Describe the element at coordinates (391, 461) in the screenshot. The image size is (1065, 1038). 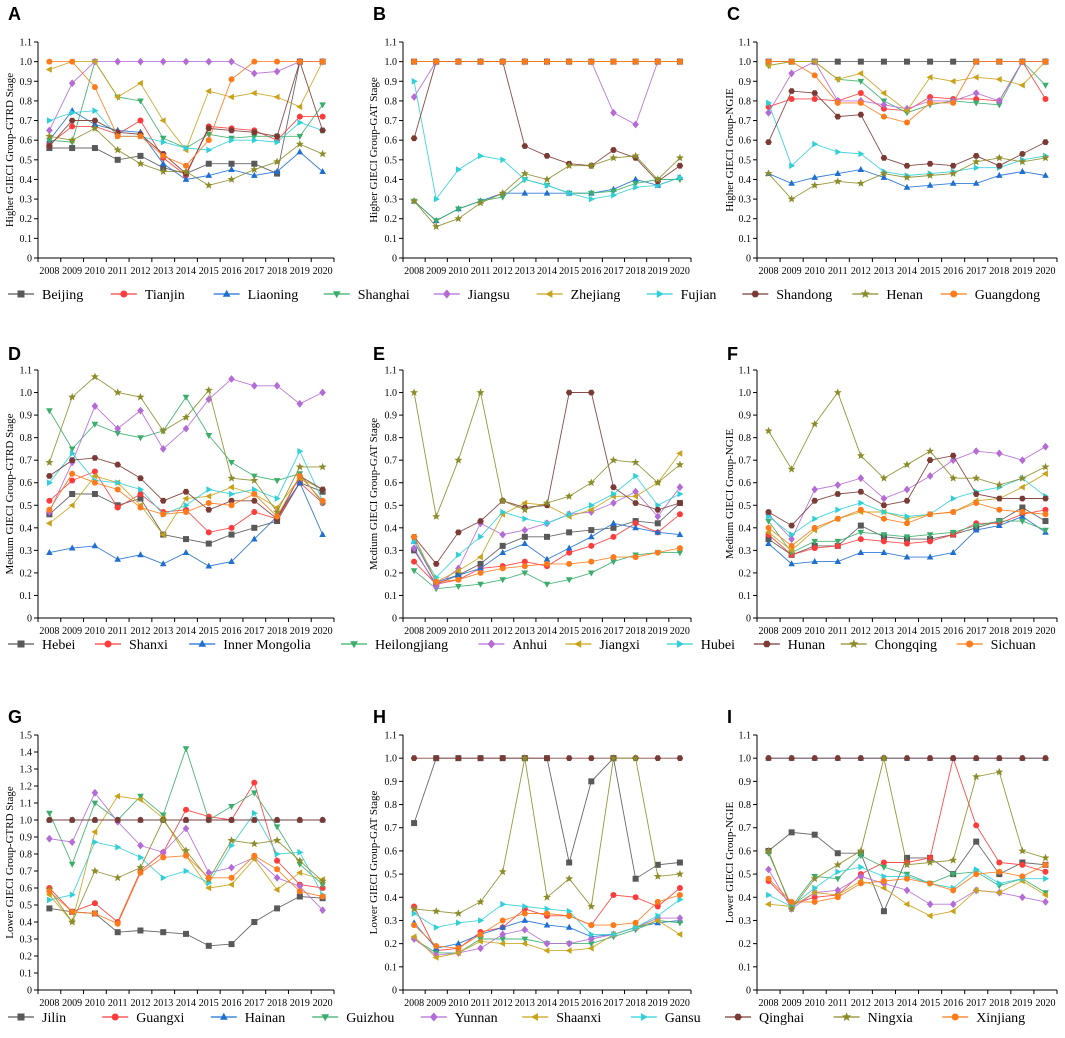
I see `y-tick-label: 0.7` at that location.